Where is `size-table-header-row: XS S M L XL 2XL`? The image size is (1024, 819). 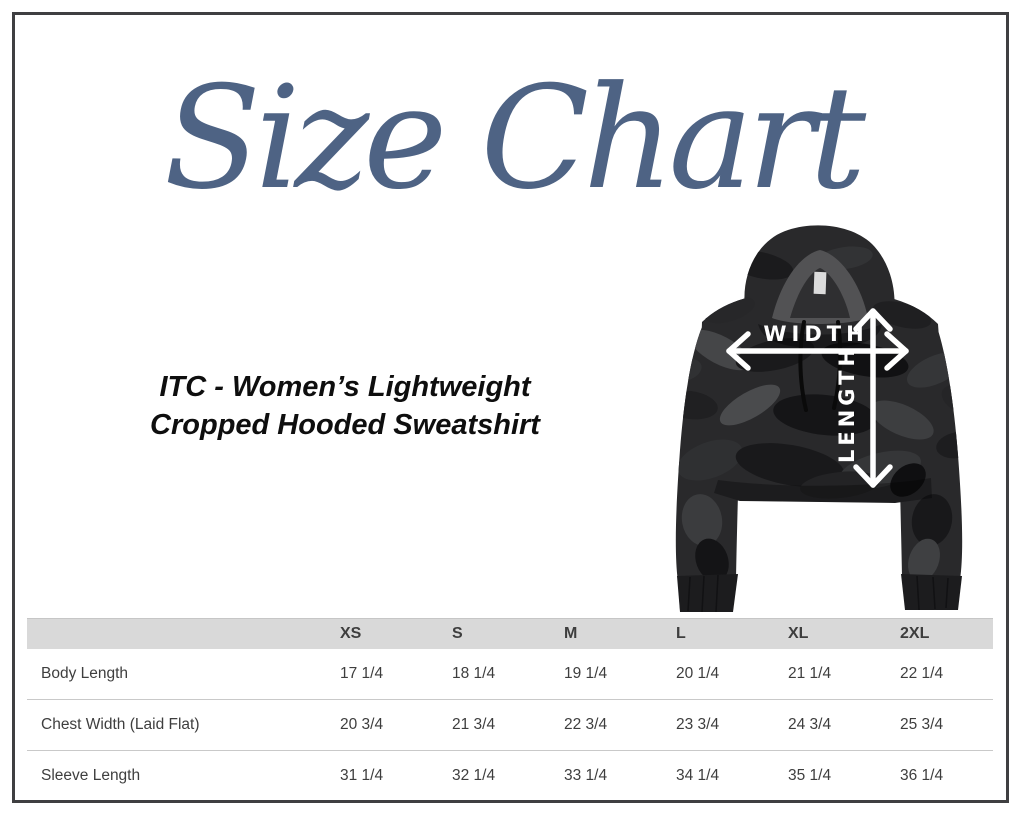
size-table-header-row: XS S M L XL 2XL is located at coordinates (510, 633).